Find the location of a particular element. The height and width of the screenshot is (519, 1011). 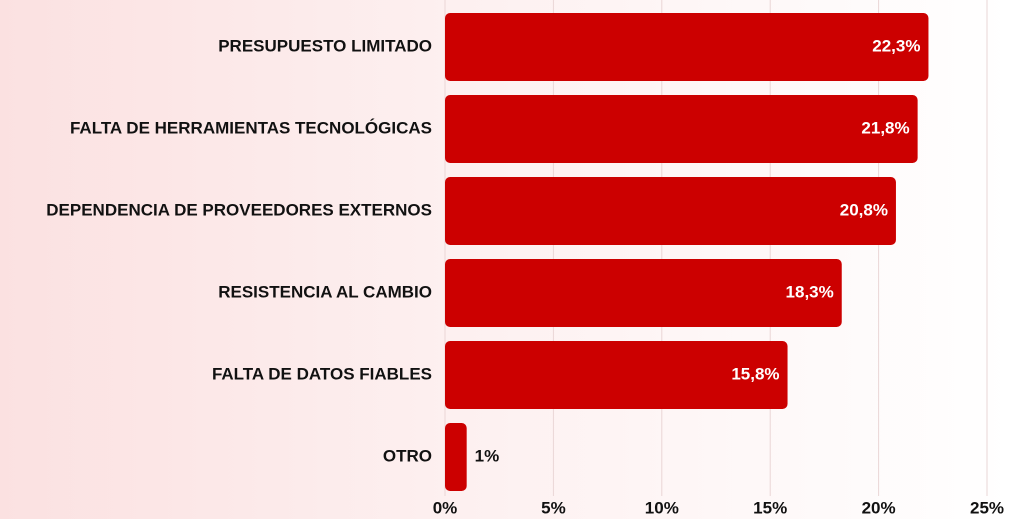

x-tick-label: 0% is located at coordinates (445, 507).